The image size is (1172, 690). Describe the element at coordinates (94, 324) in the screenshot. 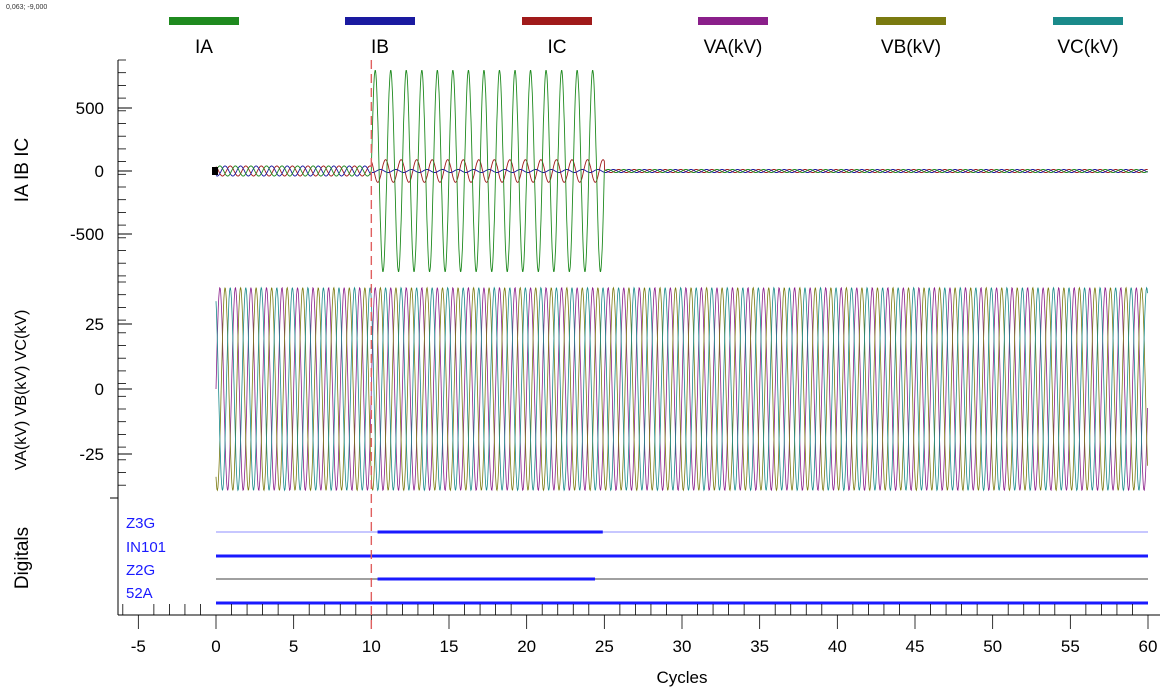

I see `y-tick-label: 25` at that location.